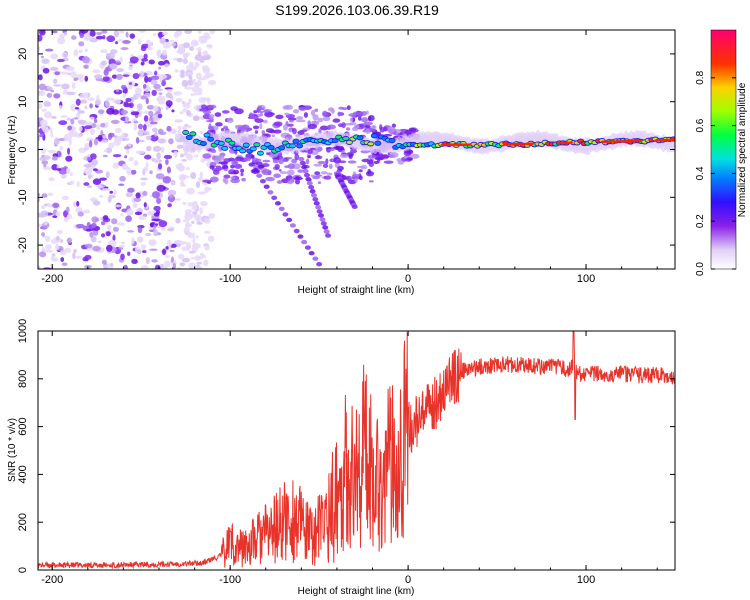 The image size is (750, 600). What do you see at coordinates (23, 149) in the screenshot?
I see `spectrogram-ytick-label: 0` at bounding box center [23, 149].